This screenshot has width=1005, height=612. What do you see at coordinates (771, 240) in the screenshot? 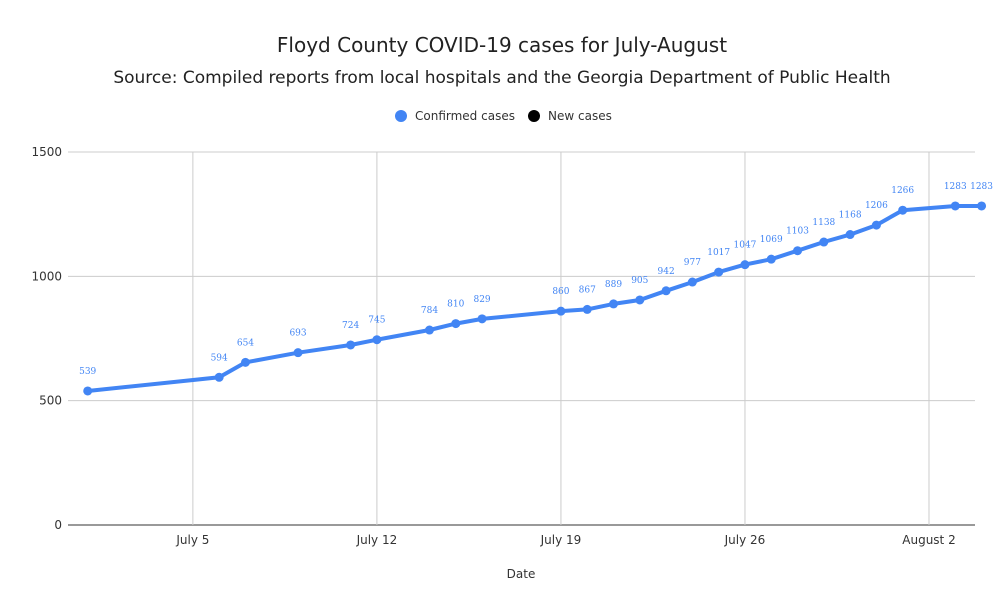
I see `data-label-confirmed: 1069` at bounding box center [771, 240].